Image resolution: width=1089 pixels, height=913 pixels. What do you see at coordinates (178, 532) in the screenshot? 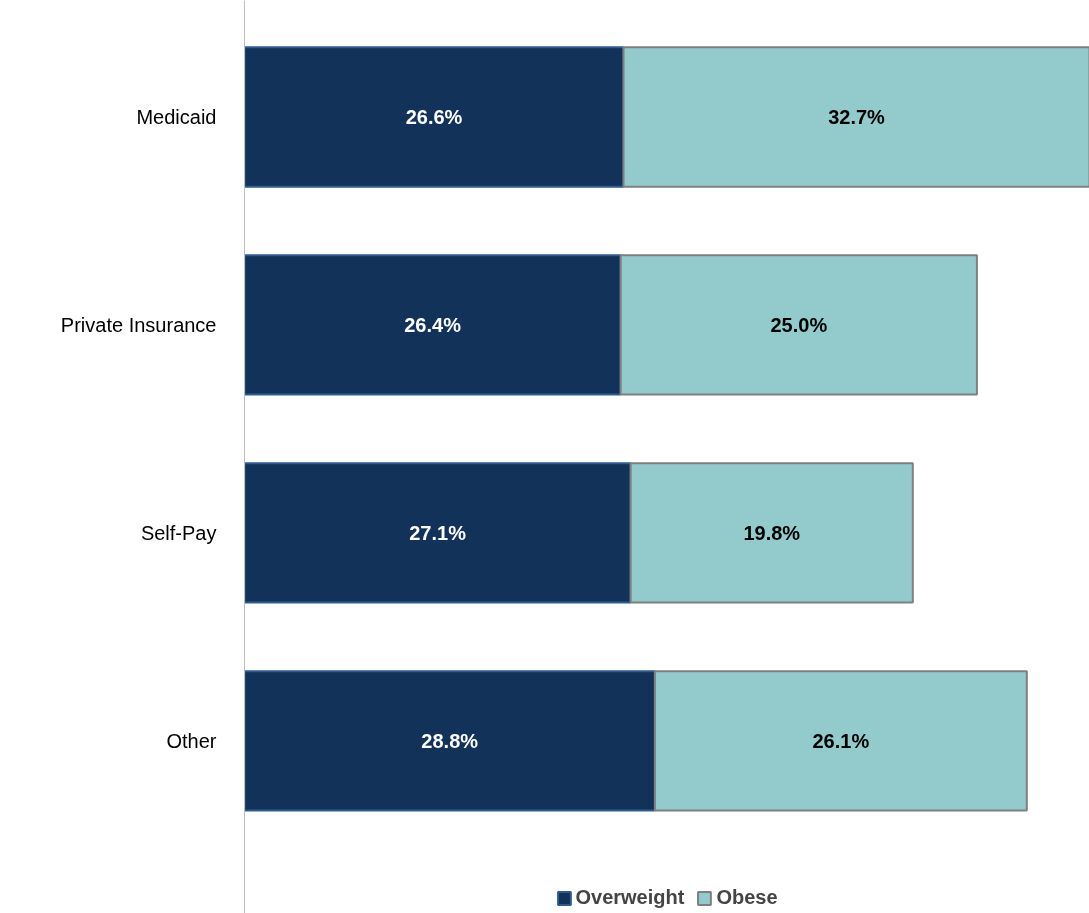
I see `y-tick-label: Self-Pay` at bounding box center [178, 532].